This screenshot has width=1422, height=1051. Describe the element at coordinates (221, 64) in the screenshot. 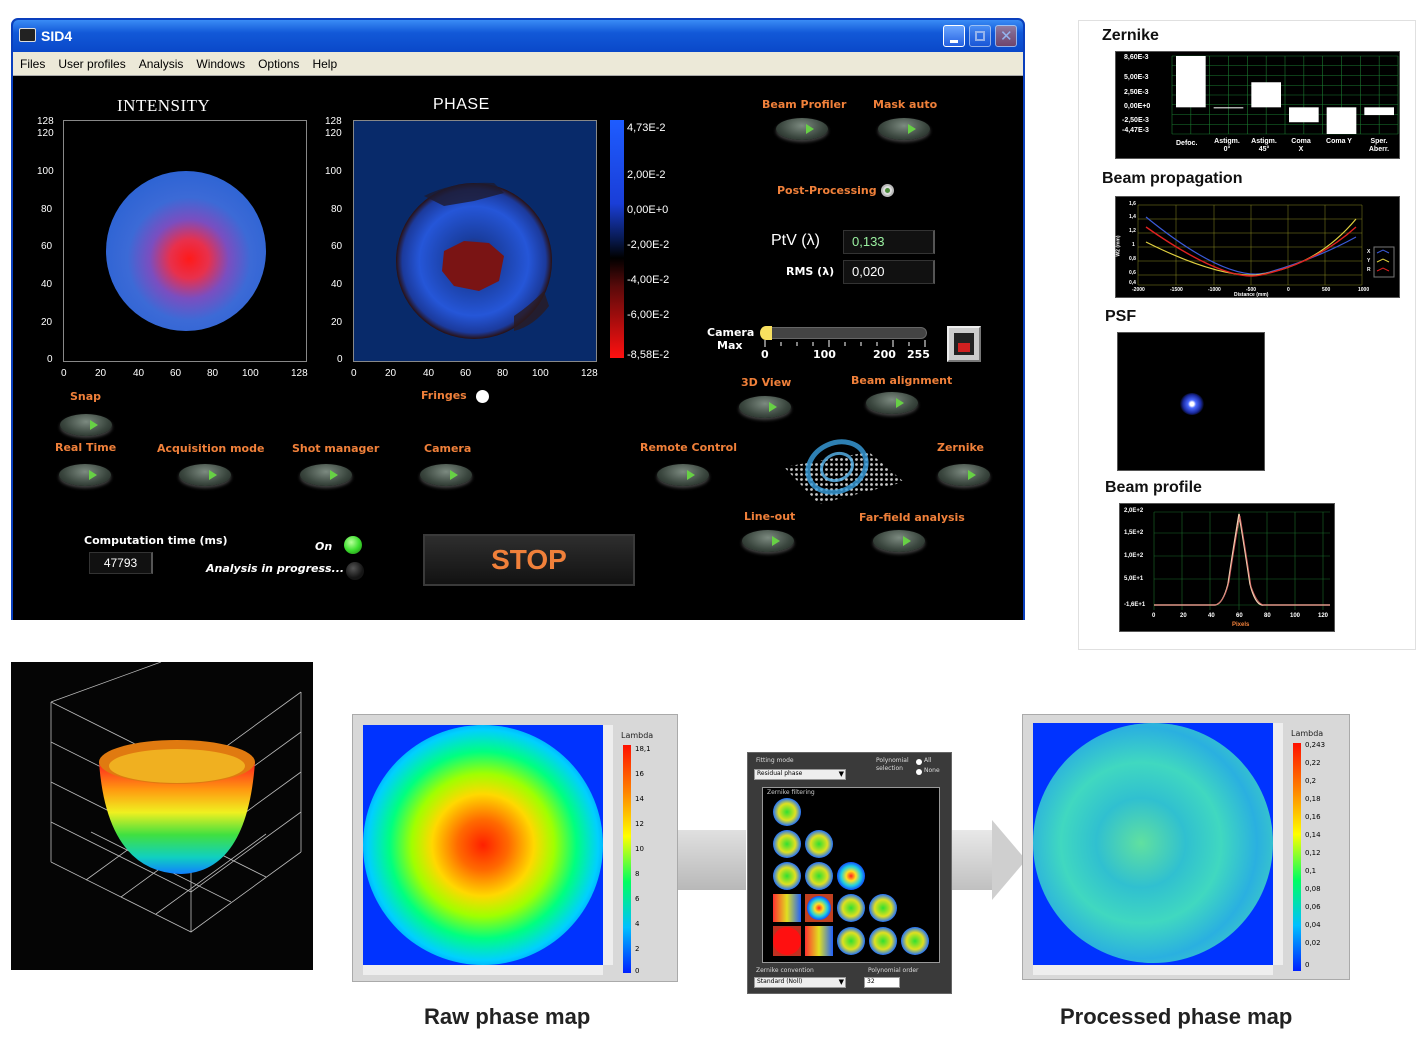

I see `menu-windows: Windows` at that location.